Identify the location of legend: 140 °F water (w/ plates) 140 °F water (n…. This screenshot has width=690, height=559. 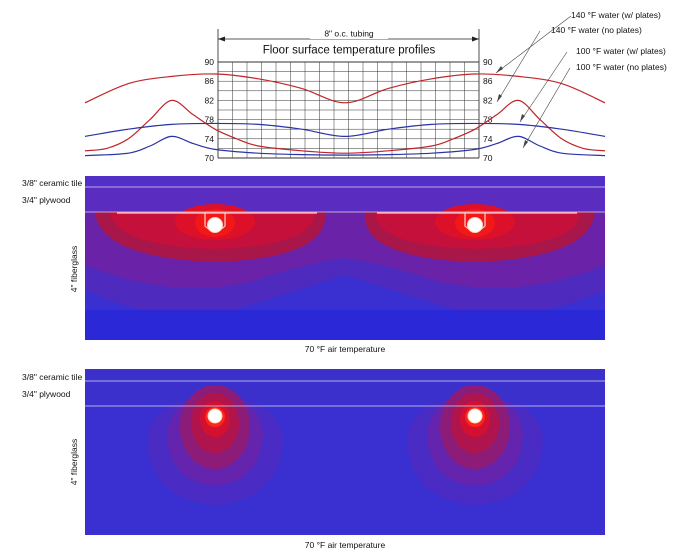
(581, 79).